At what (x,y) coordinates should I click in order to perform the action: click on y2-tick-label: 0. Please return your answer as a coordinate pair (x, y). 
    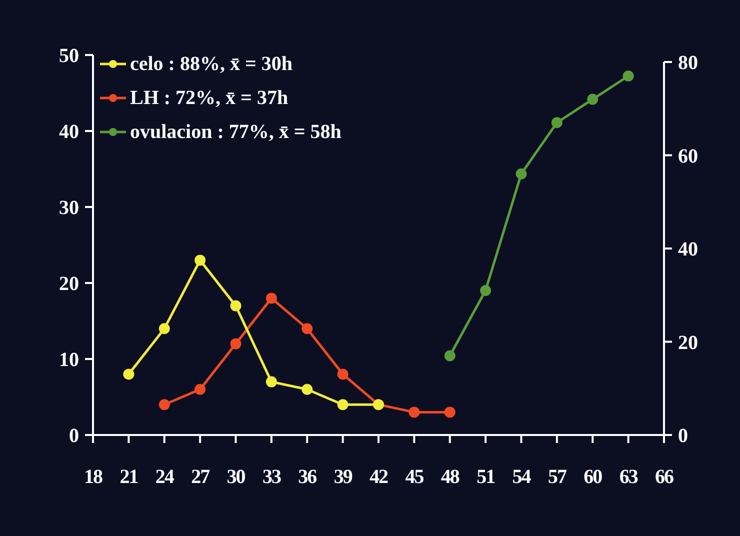
    Looking at the image, I should click on (683, 436).